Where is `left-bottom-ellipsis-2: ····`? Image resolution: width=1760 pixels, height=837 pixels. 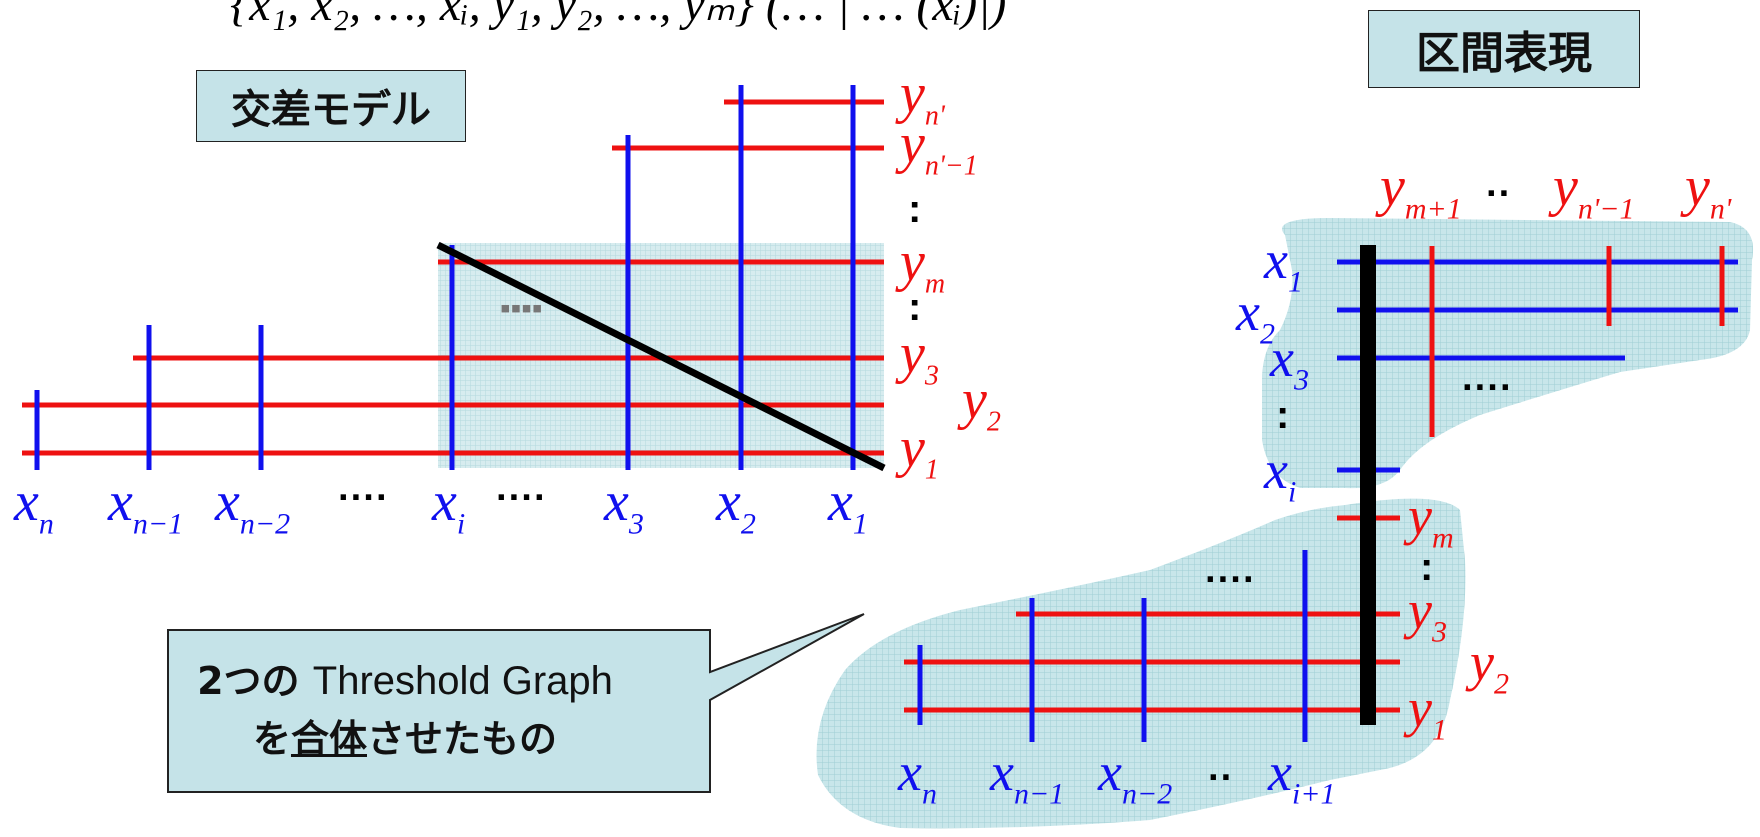 left-bottom-ellipsis-2: ···· is located at coordinates (521, 498).